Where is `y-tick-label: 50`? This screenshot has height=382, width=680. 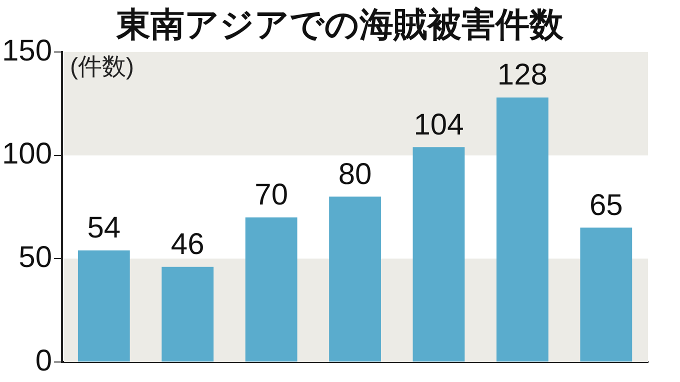
y-tick-label: 50 is located at coordinates (35, 257).